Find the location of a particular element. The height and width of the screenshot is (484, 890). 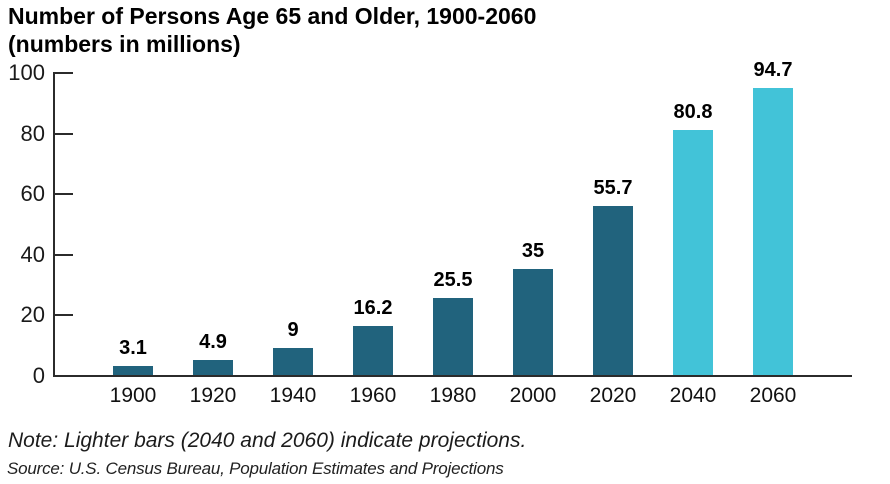

bar-value-label: 9 is located at coordinates (293, 329).